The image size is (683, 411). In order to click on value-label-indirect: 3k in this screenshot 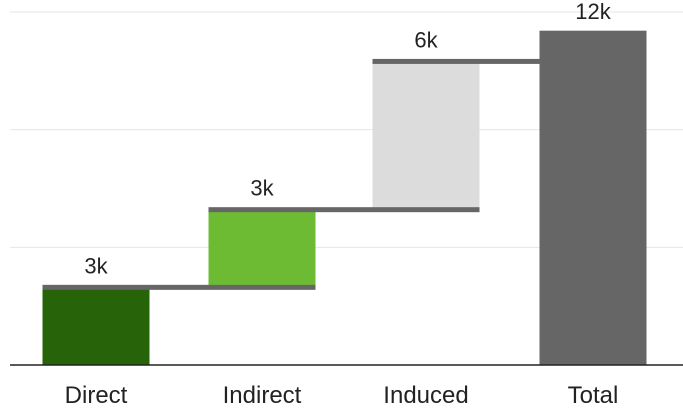, I will do `click(262, 188)`.